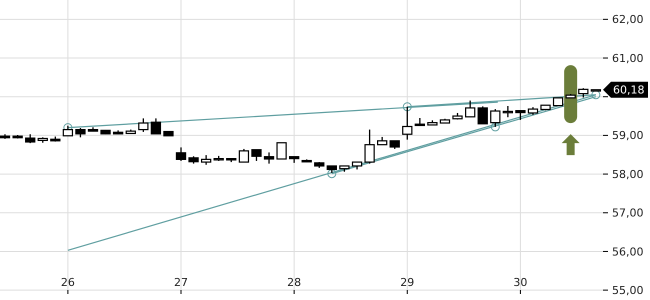 This screenshot has width=650, height=300. Describe the element at coordinates (407, 282) in the screenshot. I see `x-tick-label: 29` at that location.